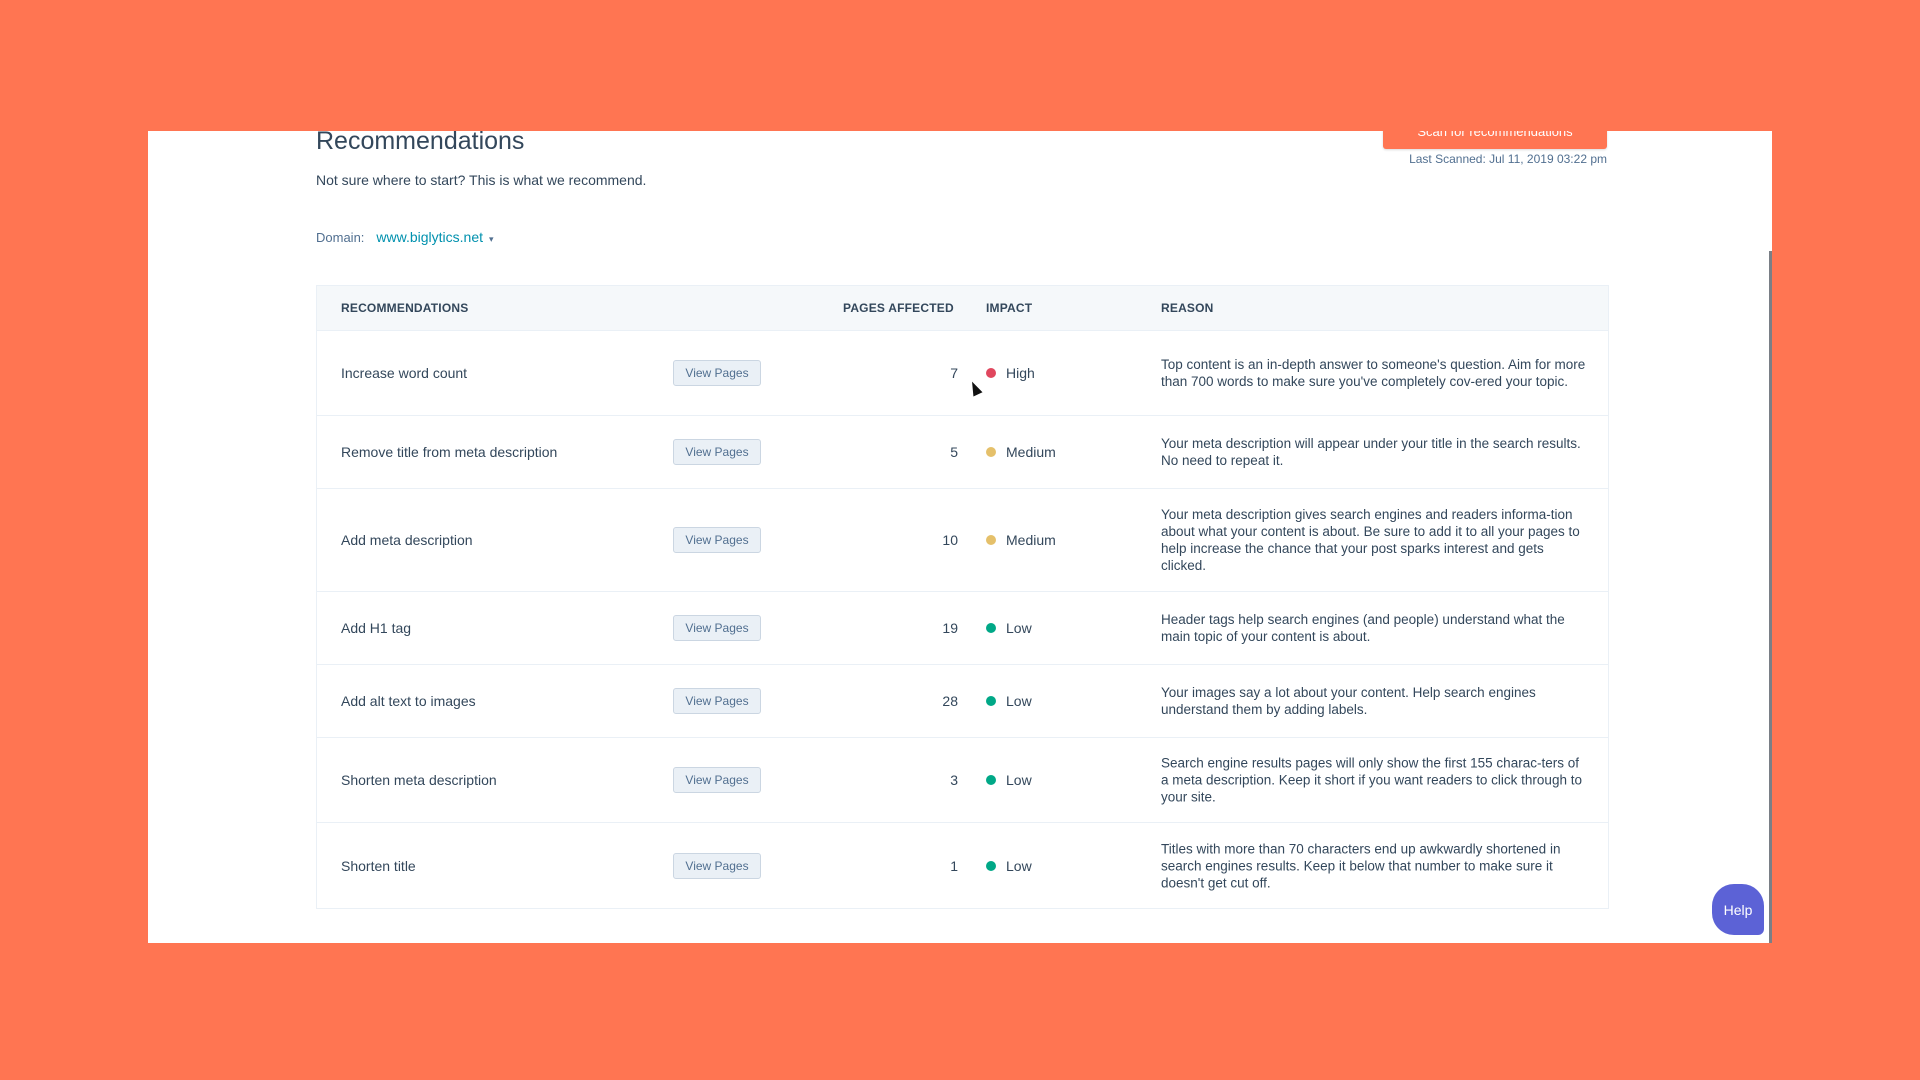  What do you see at coordinates (420, 143) in the screenshot?
I see `page-title: Recommendations` at bounding box center [420, 143].